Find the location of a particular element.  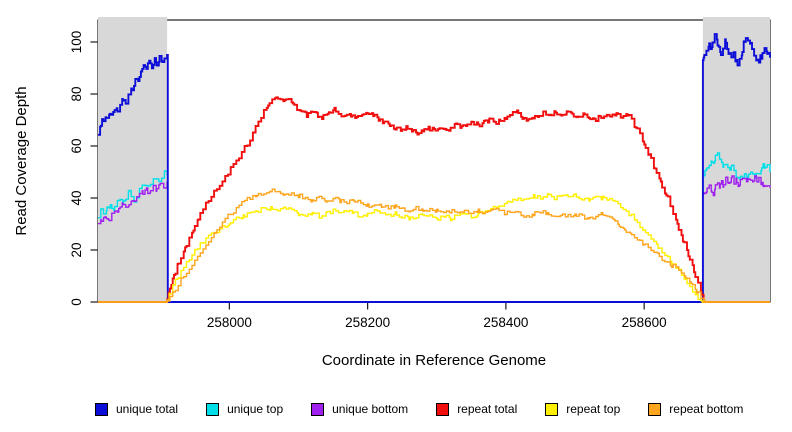

legend-label: unique bottom is located at coordinates (370, 409).